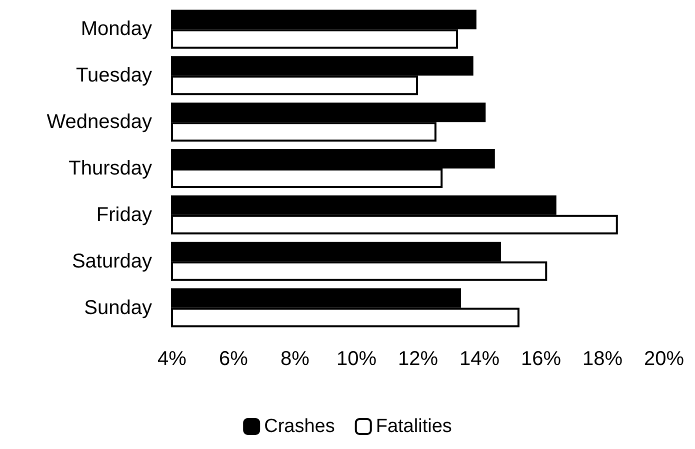 Image resolution: width=695 pixels, height=449 pixels. I want to click on x-tick-label: 4%, so click(172, 359).